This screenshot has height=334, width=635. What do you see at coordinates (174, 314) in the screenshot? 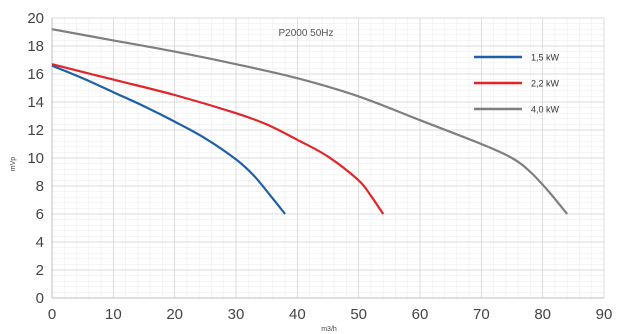
I see `x-tick-label: 20` at bounding box center [174, 314].